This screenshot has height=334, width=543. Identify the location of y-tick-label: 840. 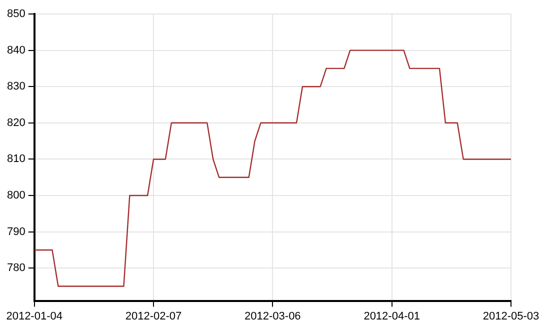
(16, 50).